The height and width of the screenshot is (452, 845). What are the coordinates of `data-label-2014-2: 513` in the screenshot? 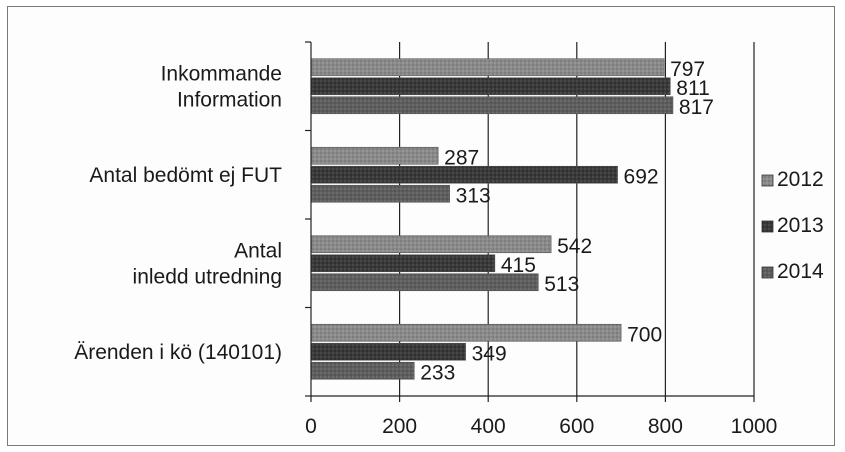 It's located at (561, 284).